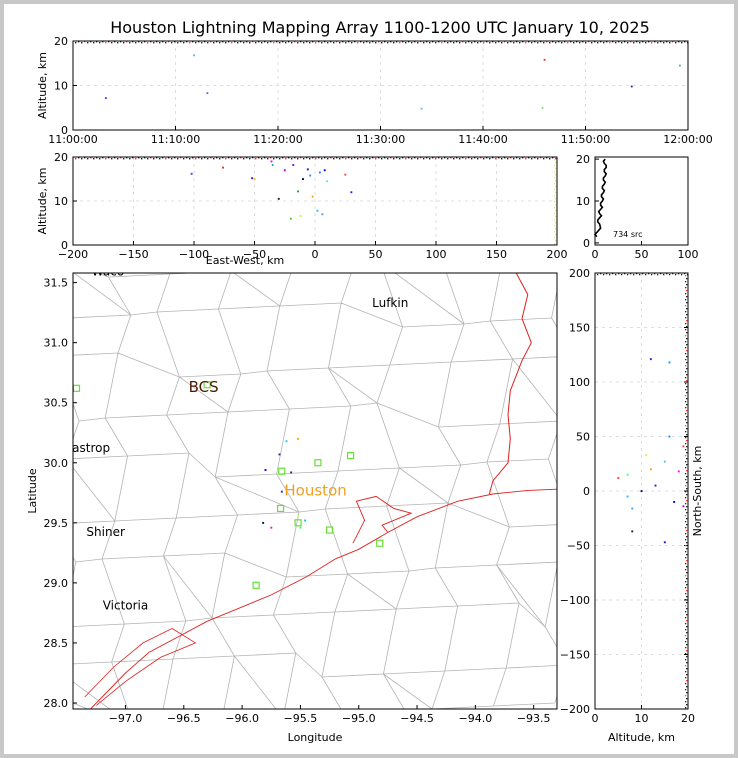 The width and height of the screenshot is (738, 758). I want to click on y-tick-label: 100, so click(579, 382).